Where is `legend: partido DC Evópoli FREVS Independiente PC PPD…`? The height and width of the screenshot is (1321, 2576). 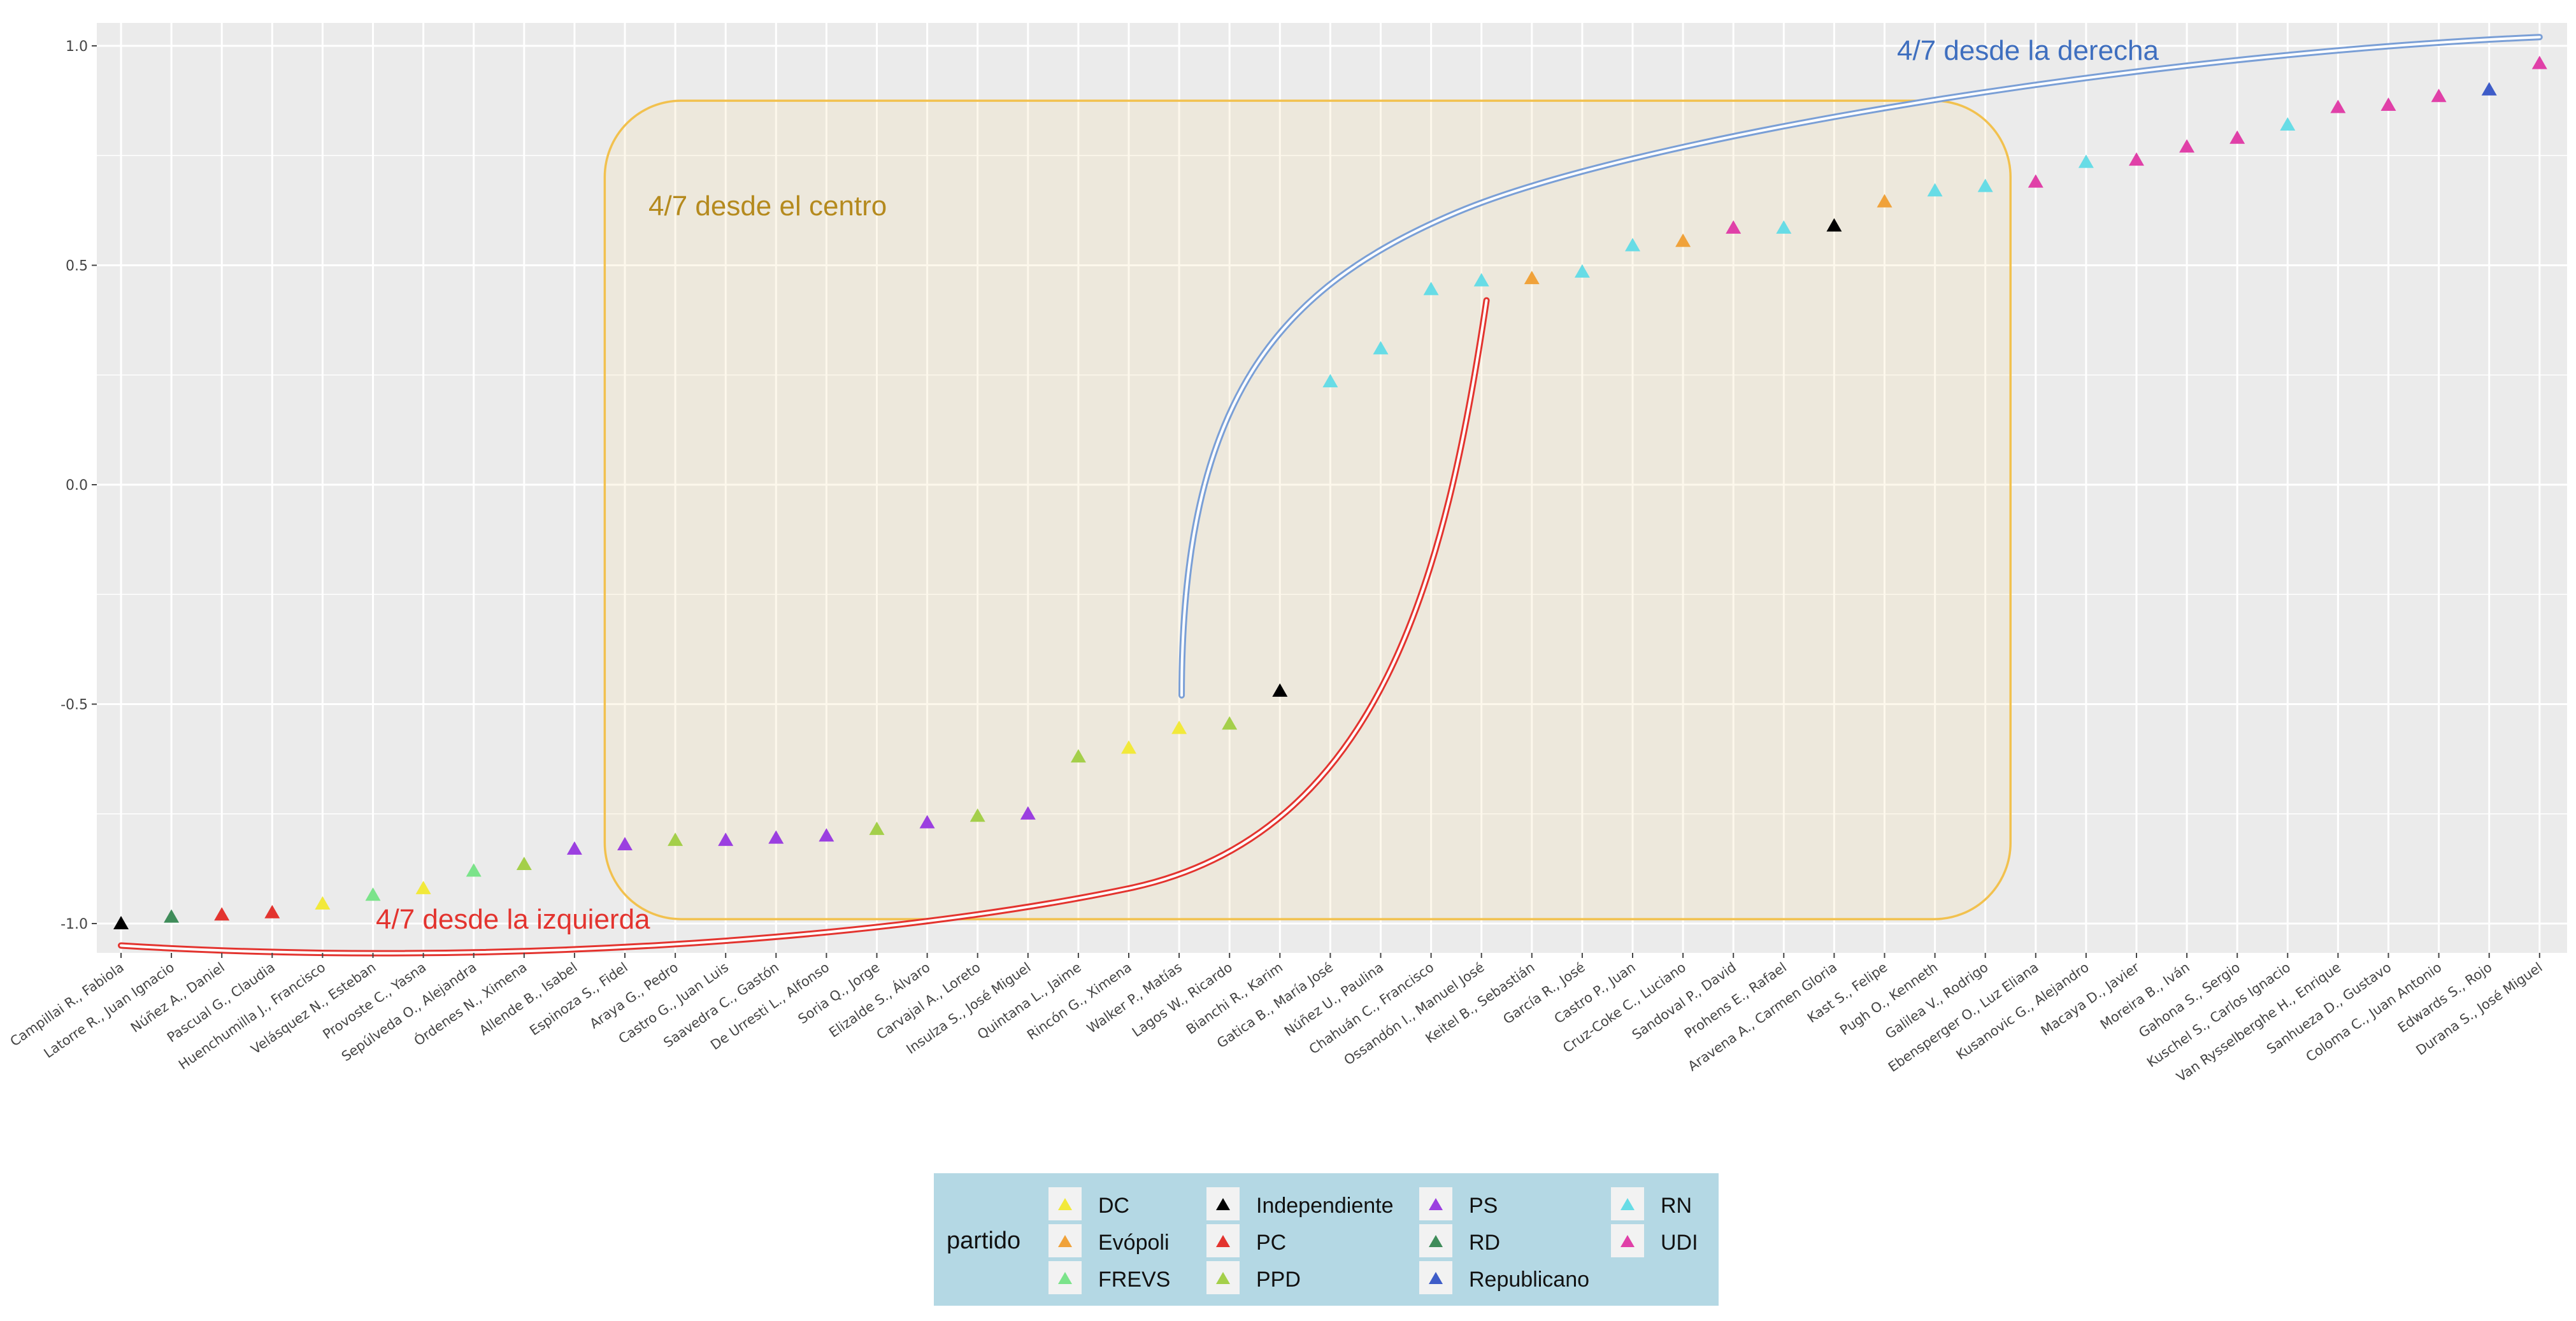
legend: partido DC Evópoli FREVS Independiente PC PPD… is located at coordinates (1327, 1239).